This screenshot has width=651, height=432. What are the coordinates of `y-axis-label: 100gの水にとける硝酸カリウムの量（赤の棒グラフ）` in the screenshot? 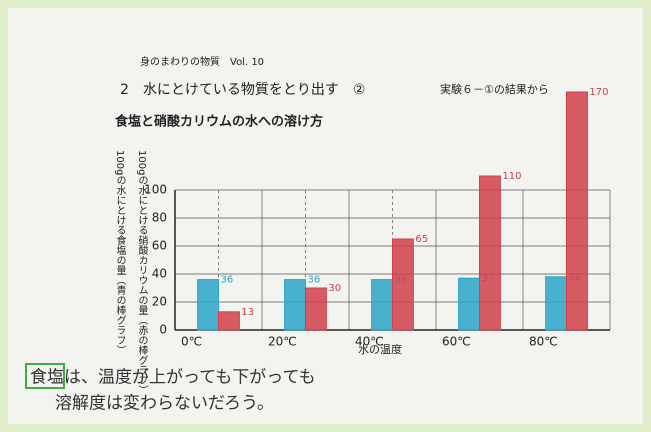 It's located at (142, 272).